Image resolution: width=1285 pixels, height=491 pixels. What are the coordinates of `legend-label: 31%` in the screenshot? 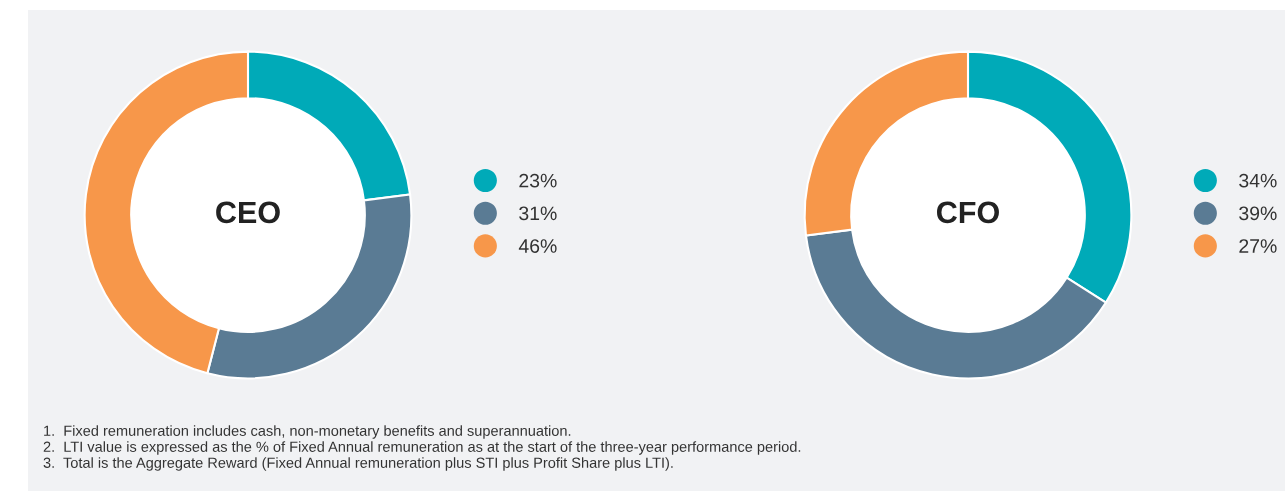 It's located at (538, 213).